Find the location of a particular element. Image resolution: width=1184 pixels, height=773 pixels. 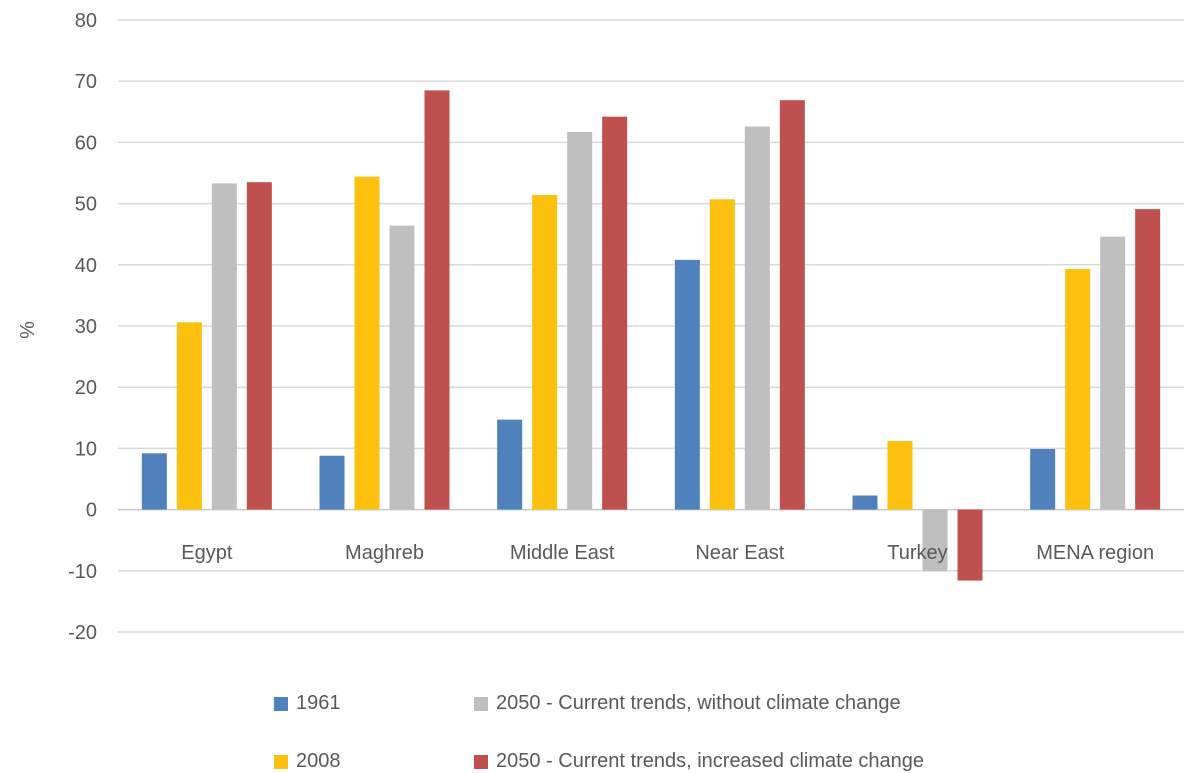

y-tick-label: 40 is located at coordinates (86, 266).